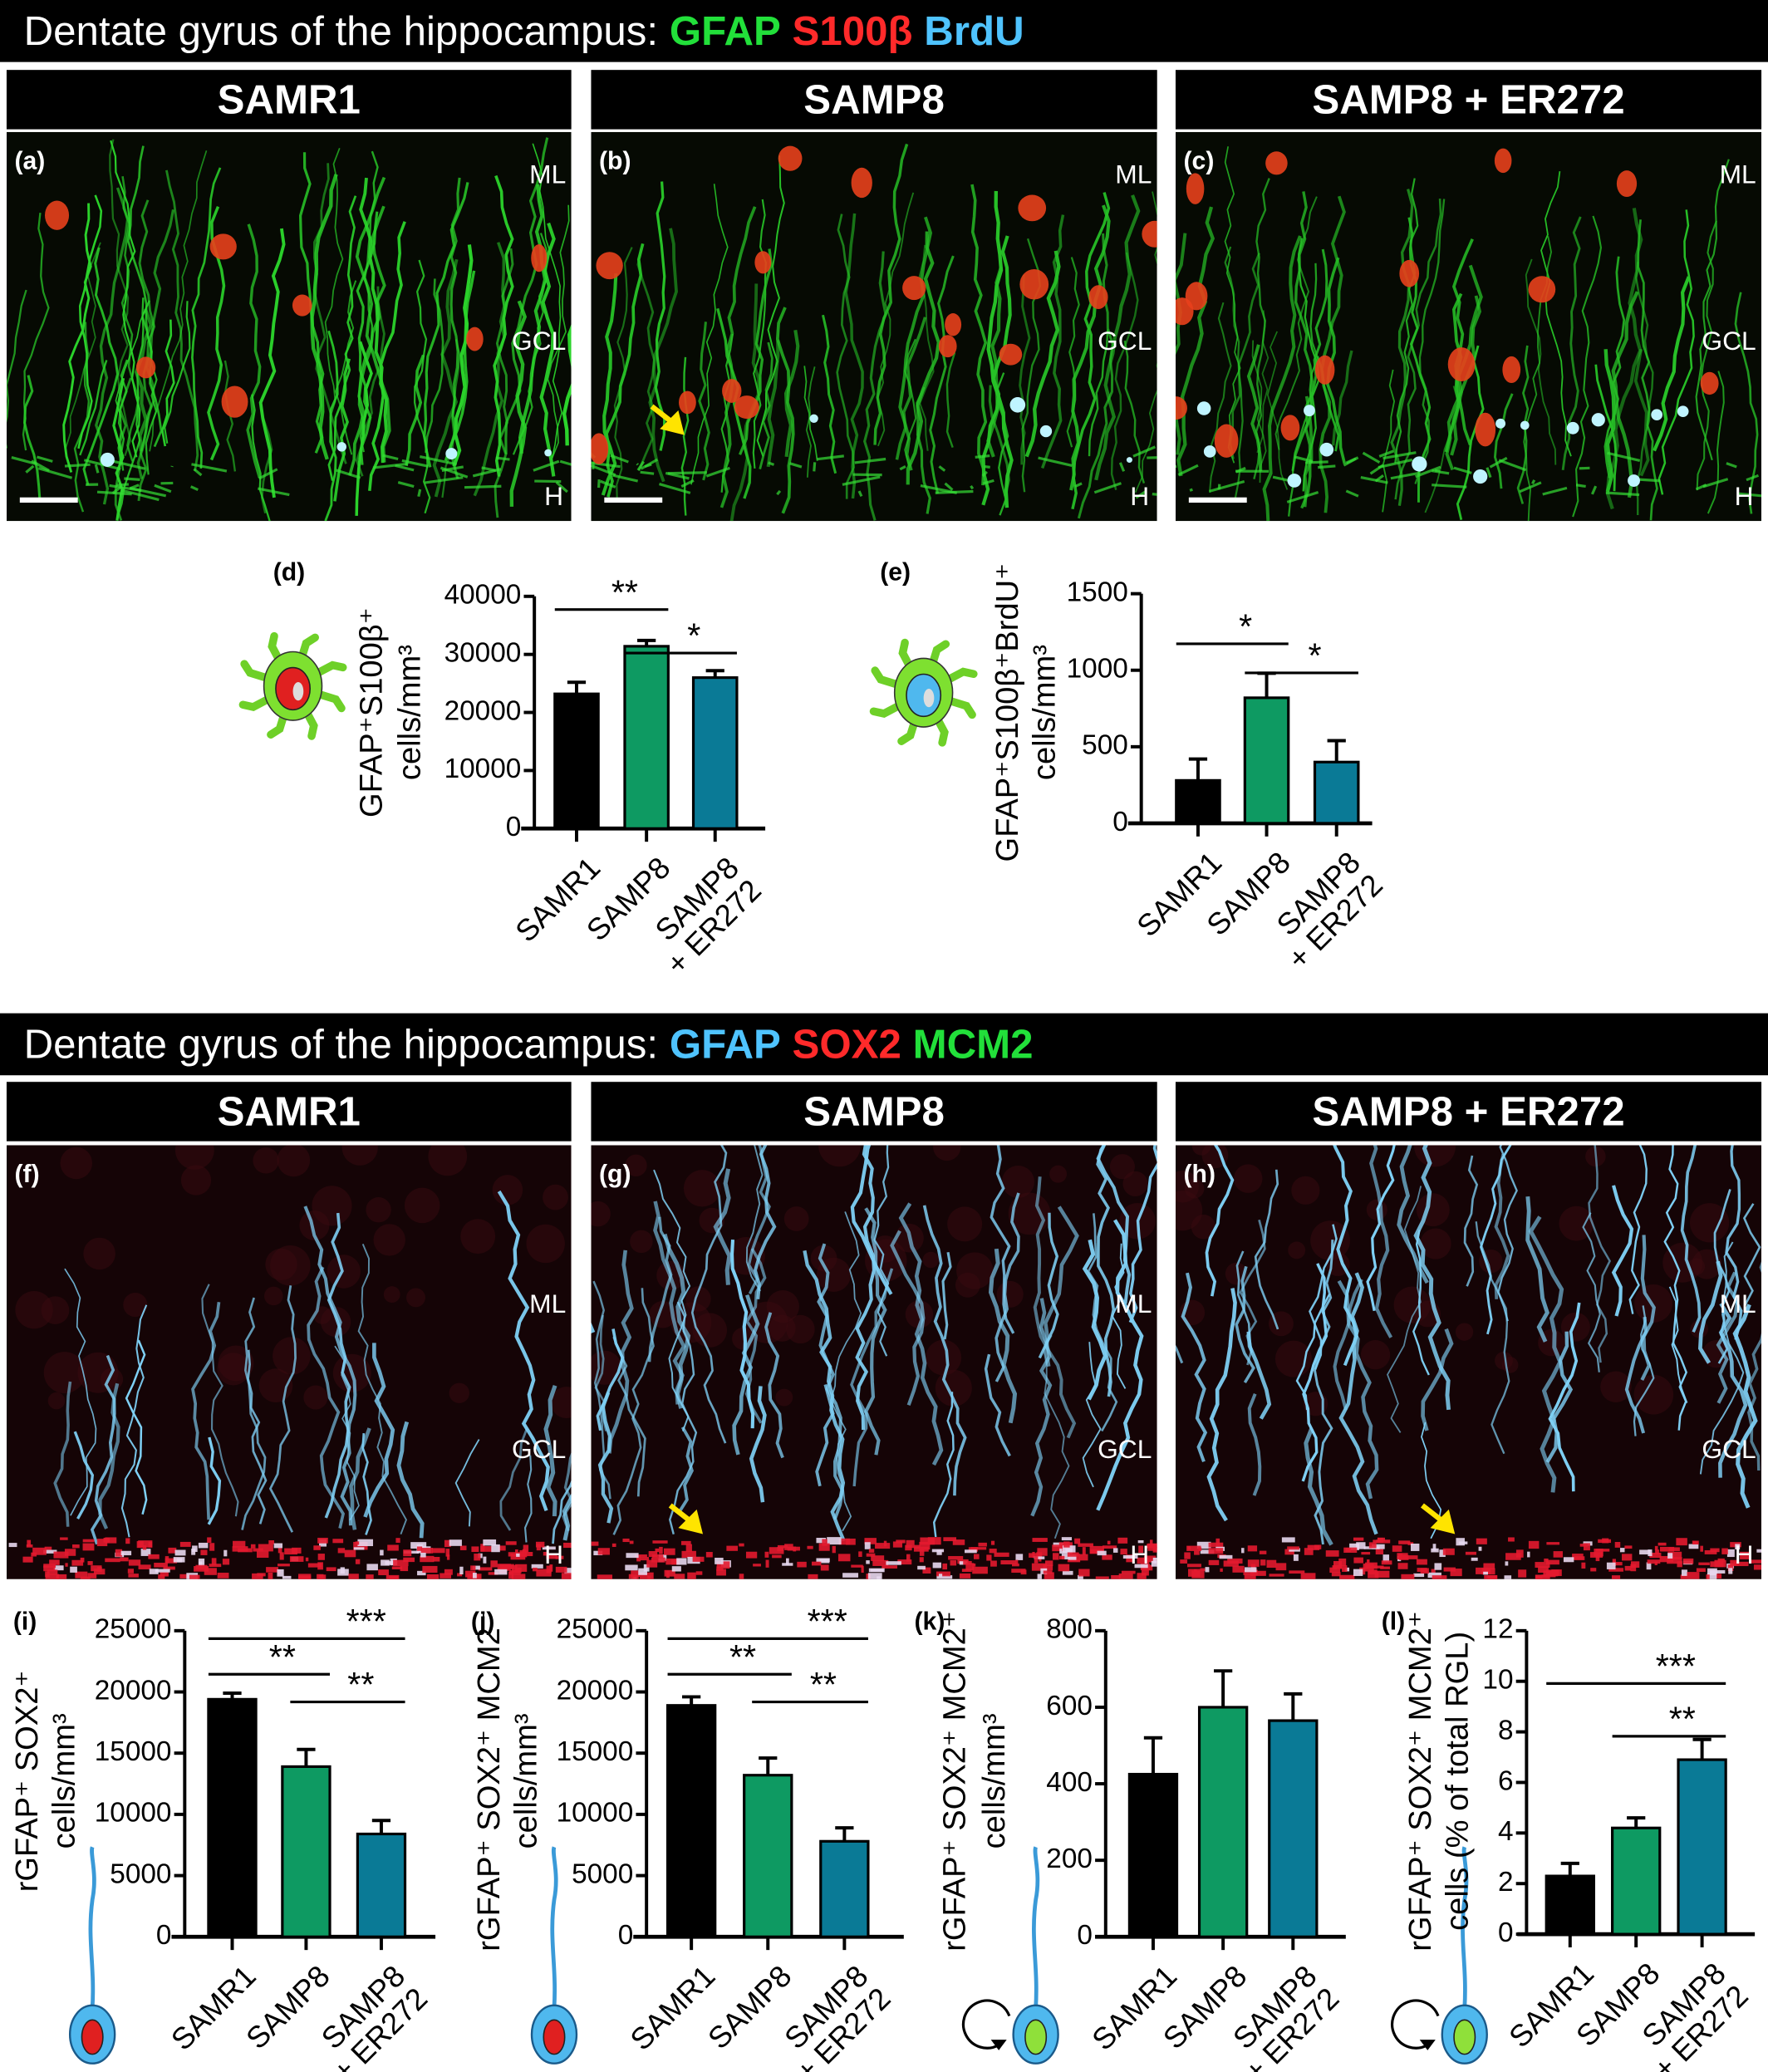 Image resolution: width=1768 pixels, height=2072 pixels. I want to click on y-tick-label: 6, so click(1506, 1781).